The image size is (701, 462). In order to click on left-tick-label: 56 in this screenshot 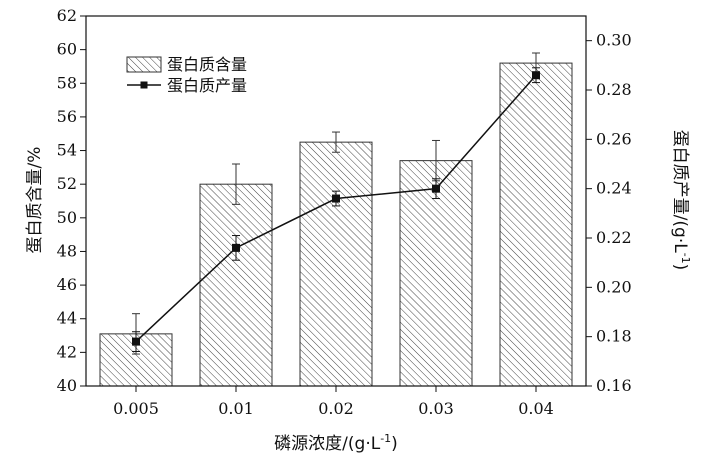, I will do `click(67, 116)`.